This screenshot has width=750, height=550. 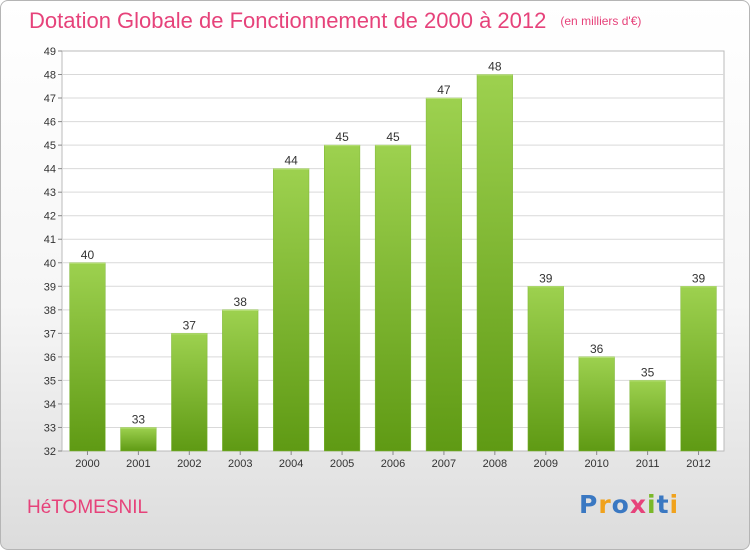 I want to click on data-label-2002: 37, so click(x=190, y=325).